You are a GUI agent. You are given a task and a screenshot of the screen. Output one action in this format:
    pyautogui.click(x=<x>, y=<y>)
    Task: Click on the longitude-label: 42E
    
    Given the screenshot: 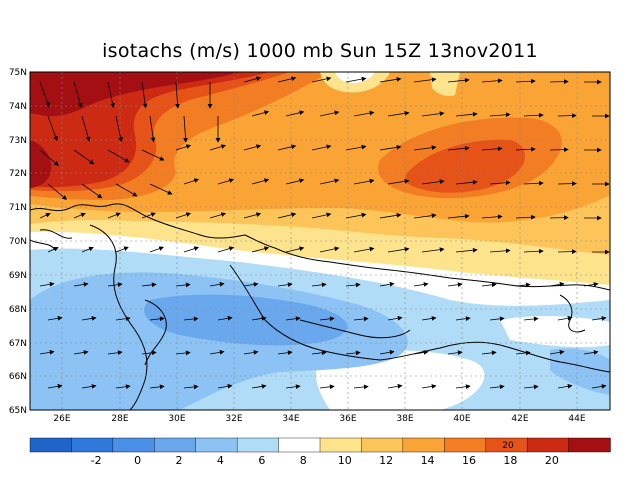 What is the action you would take?
    pyautogui.click(x=519, y=419)
    